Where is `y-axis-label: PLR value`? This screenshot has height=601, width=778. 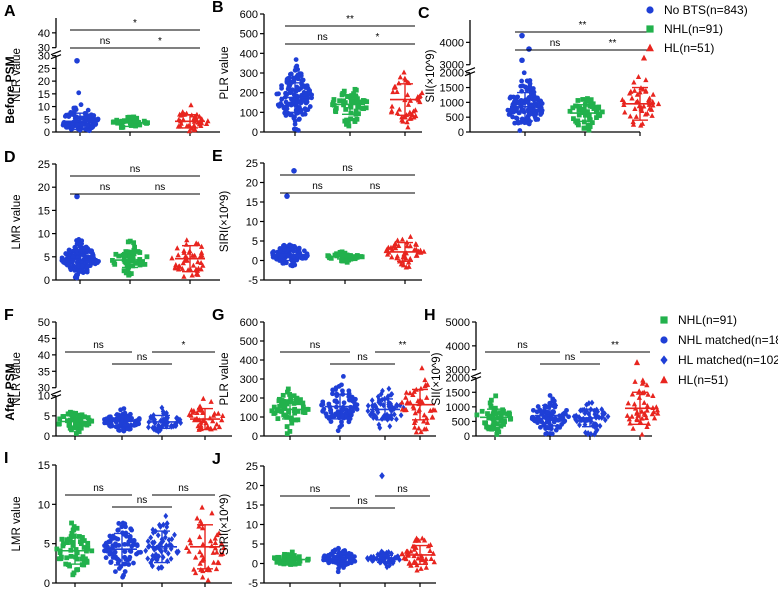 y-axis-label: PLR value is located at coordinates (225, 72).